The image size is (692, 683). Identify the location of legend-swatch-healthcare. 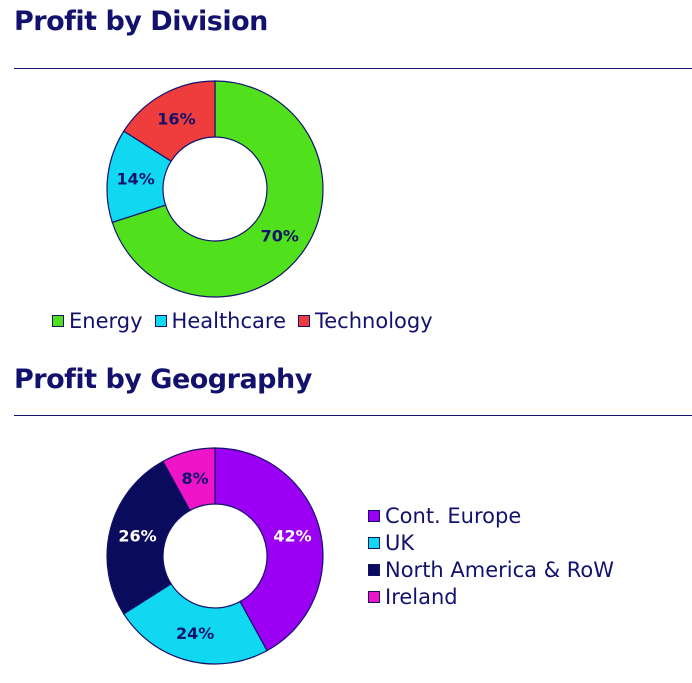
(160, 321).